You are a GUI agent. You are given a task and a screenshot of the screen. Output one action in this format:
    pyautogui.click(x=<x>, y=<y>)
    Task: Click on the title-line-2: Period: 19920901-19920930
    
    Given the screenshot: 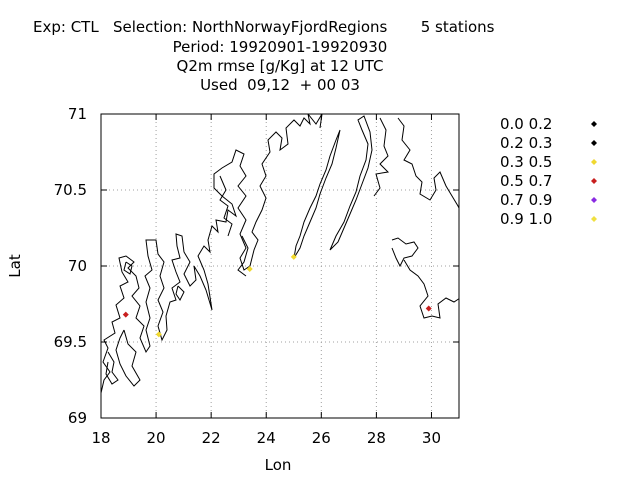 What is the action you would take?
    pyautogui.click(x=280, y=47)
    